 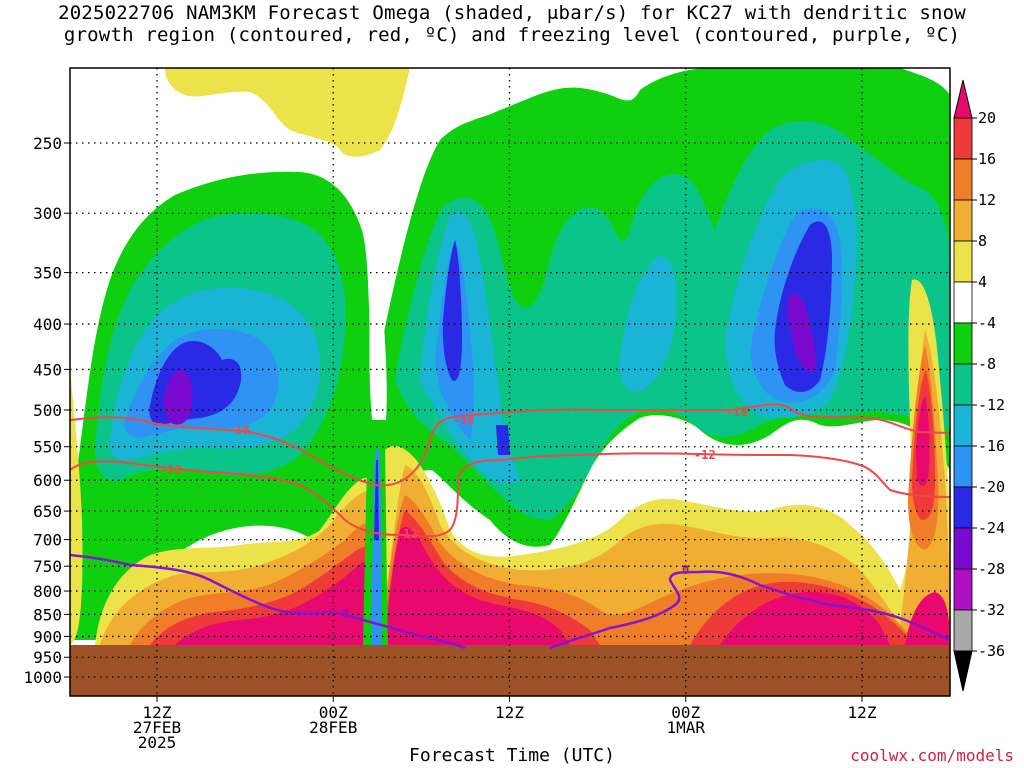 What do you see at coordinates (685, 727) in the screenshot?
I see `x-tick-label-3-1: 1MAR` at bounding box center [685, 727].